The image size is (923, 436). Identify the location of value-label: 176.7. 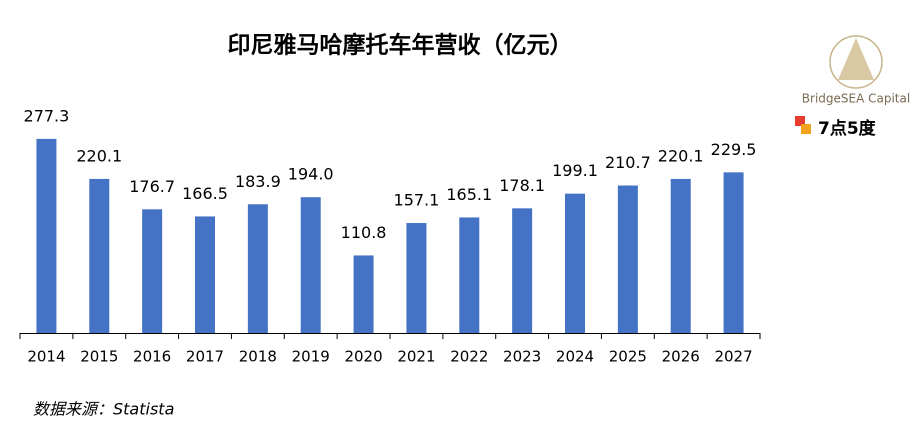
(152, 186).